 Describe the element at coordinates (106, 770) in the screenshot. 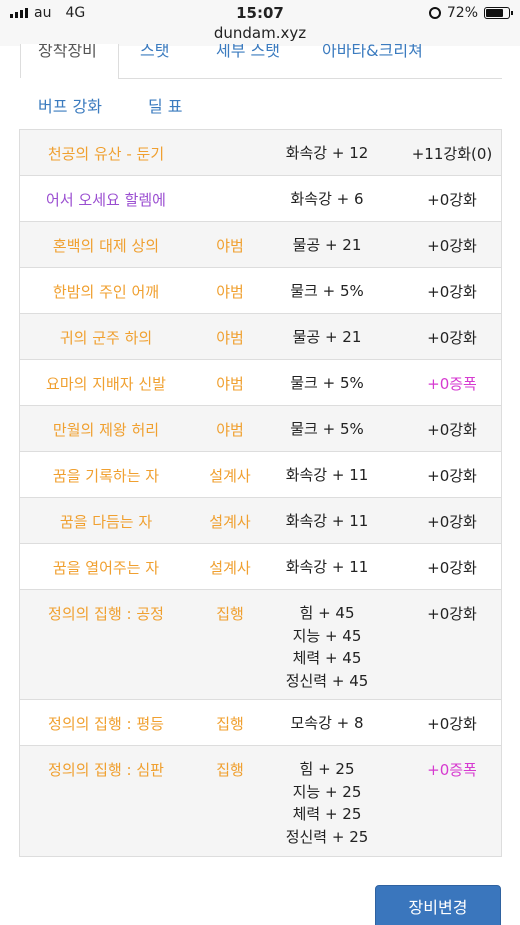

I see `item-name: 정의의 집행 : 심판` at that location.